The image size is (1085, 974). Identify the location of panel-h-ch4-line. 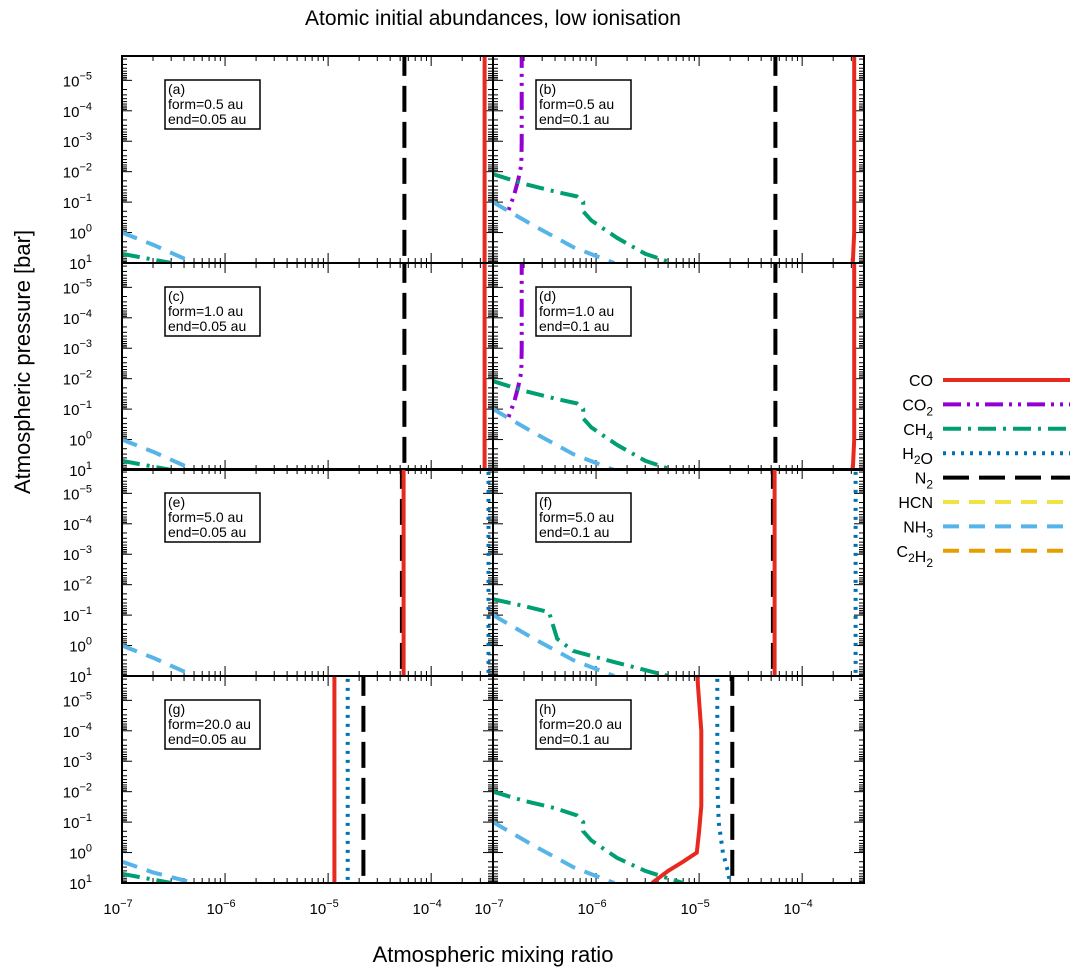
(588, 836).